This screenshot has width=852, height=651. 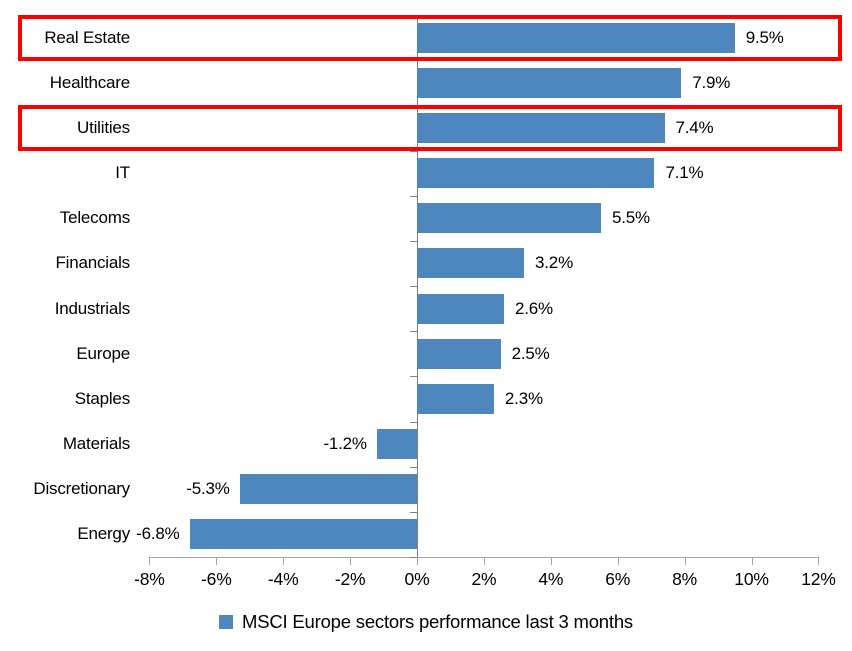 What do you see at coordinates (103, 127) in the screenshot?
I see `category-label: Utilities` at bounding box center [103, 127].